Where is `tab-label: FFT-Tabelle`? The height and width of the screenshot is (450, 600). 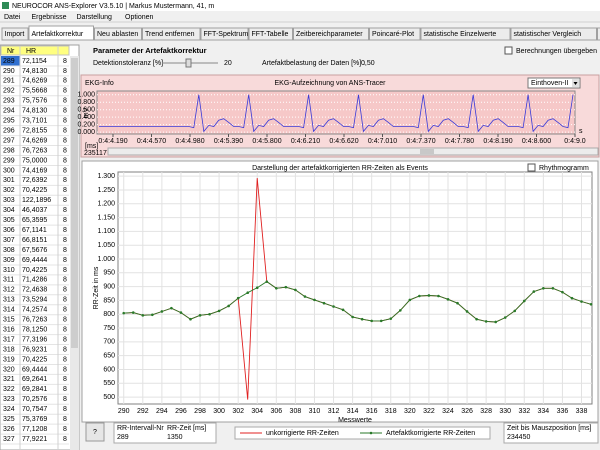 tab-label: FFT-Tabelle is located at coordinates (270, 34).